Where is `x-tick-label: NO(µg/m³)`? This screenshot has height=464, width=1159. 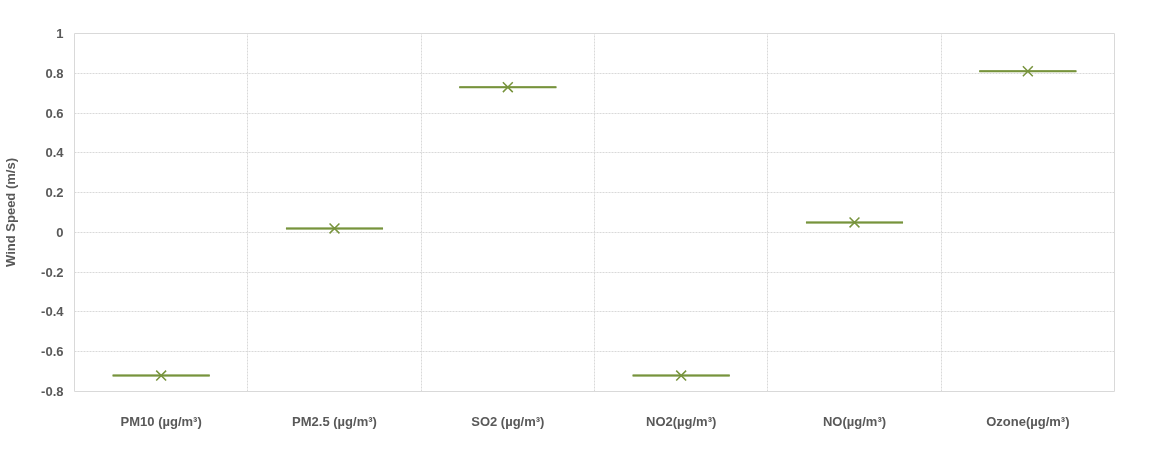
x-tick-label: NO(µg/m³) is located at coordinates (854, 421).